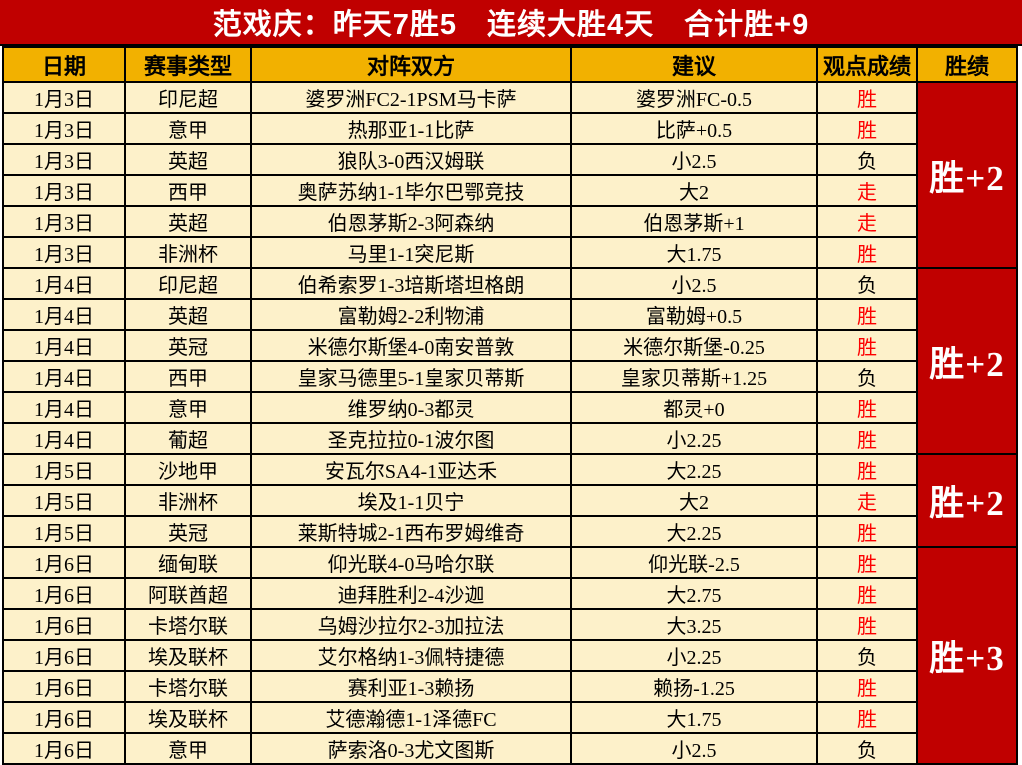 This screenshot has width=1022, height=765. What do you see at coordinates (694, 376) in the screenshot?
I see `tip-cell: 皇家贝蒂斯+1.25` at bounding box center [694, 376].